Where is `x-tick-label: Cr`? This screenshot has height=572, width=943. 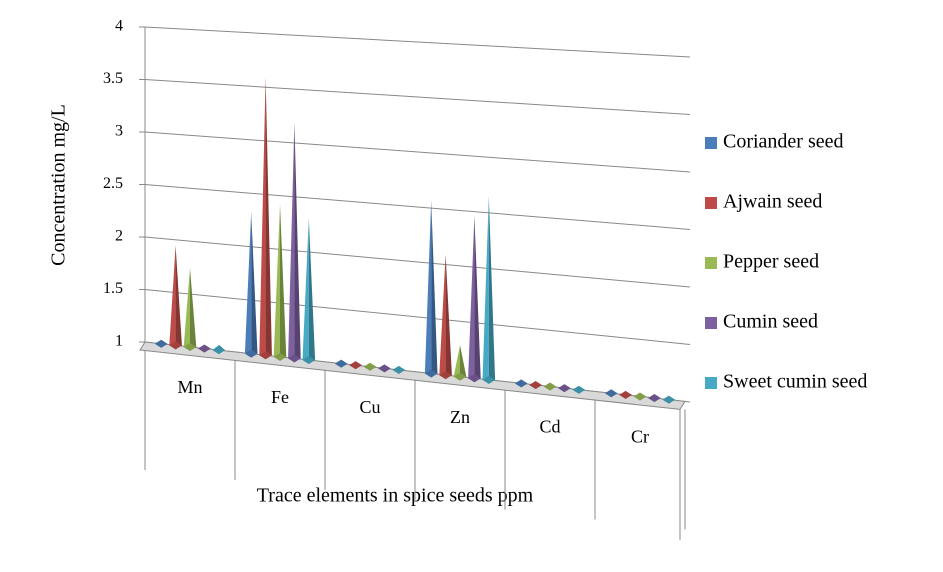 x-tick-label: Cr is located at coordinates (640, 437).